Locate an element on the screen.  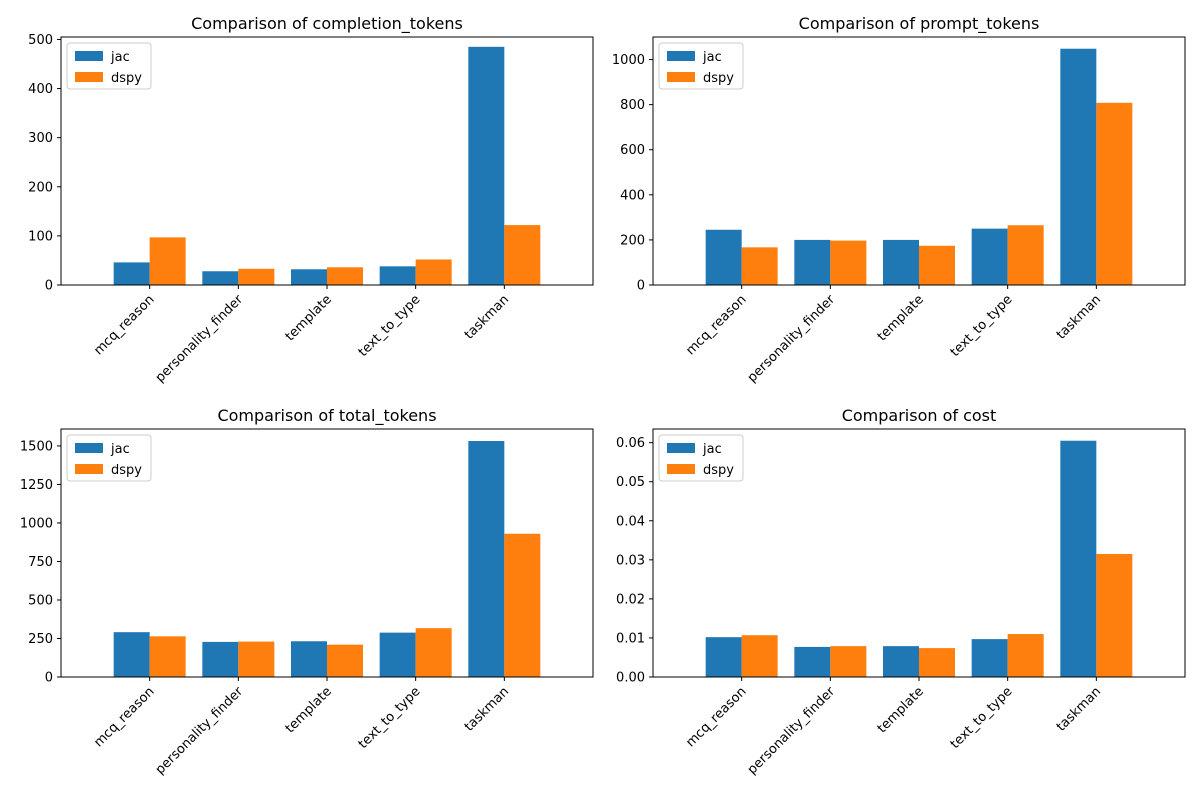
chart-title: Comparison of prompt_tokens is located at coordinates (919, 24).